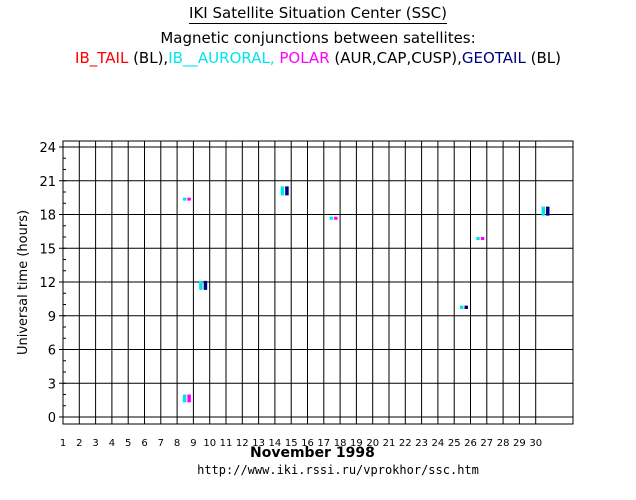 The width and height of the screenshot is (636, 500). Describe the element at coordinates (323, 443) in the screenshot. I see `x-tick-label: 17` at that location.